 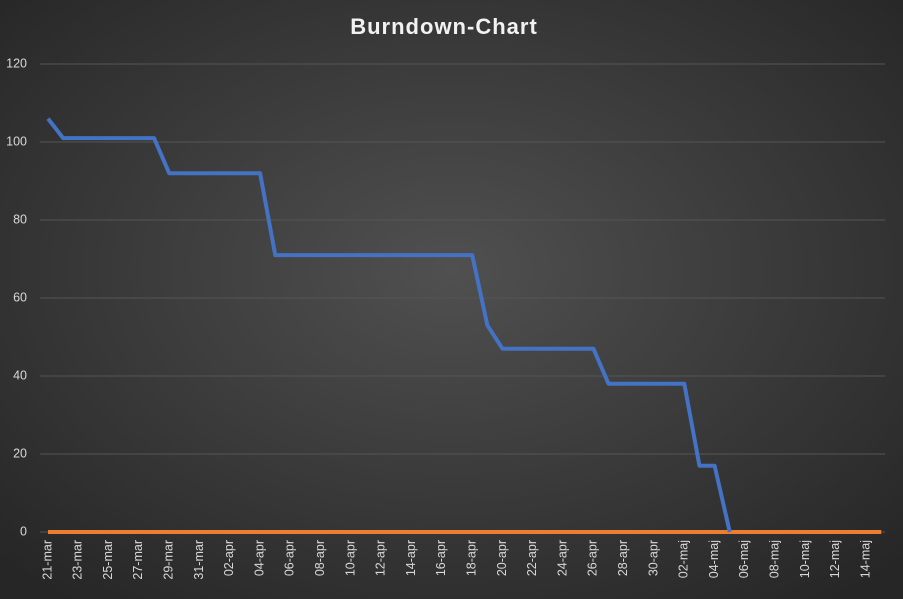 What do you see at coordinates (532, 558) in the screenshot?
I see `x-tick-label: 22-apr` at bounding box center [532, 558].